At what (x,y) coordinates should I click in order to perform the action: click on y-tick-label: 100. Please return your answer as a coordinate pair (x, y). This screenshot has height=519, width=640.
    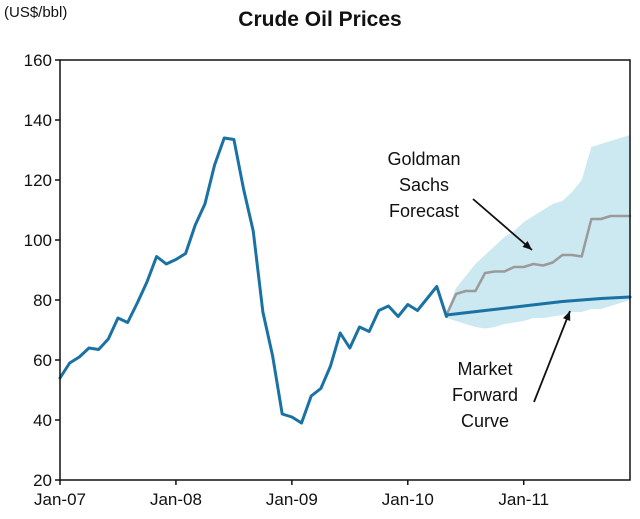
    Looking at the image, I should click on (38, 240).